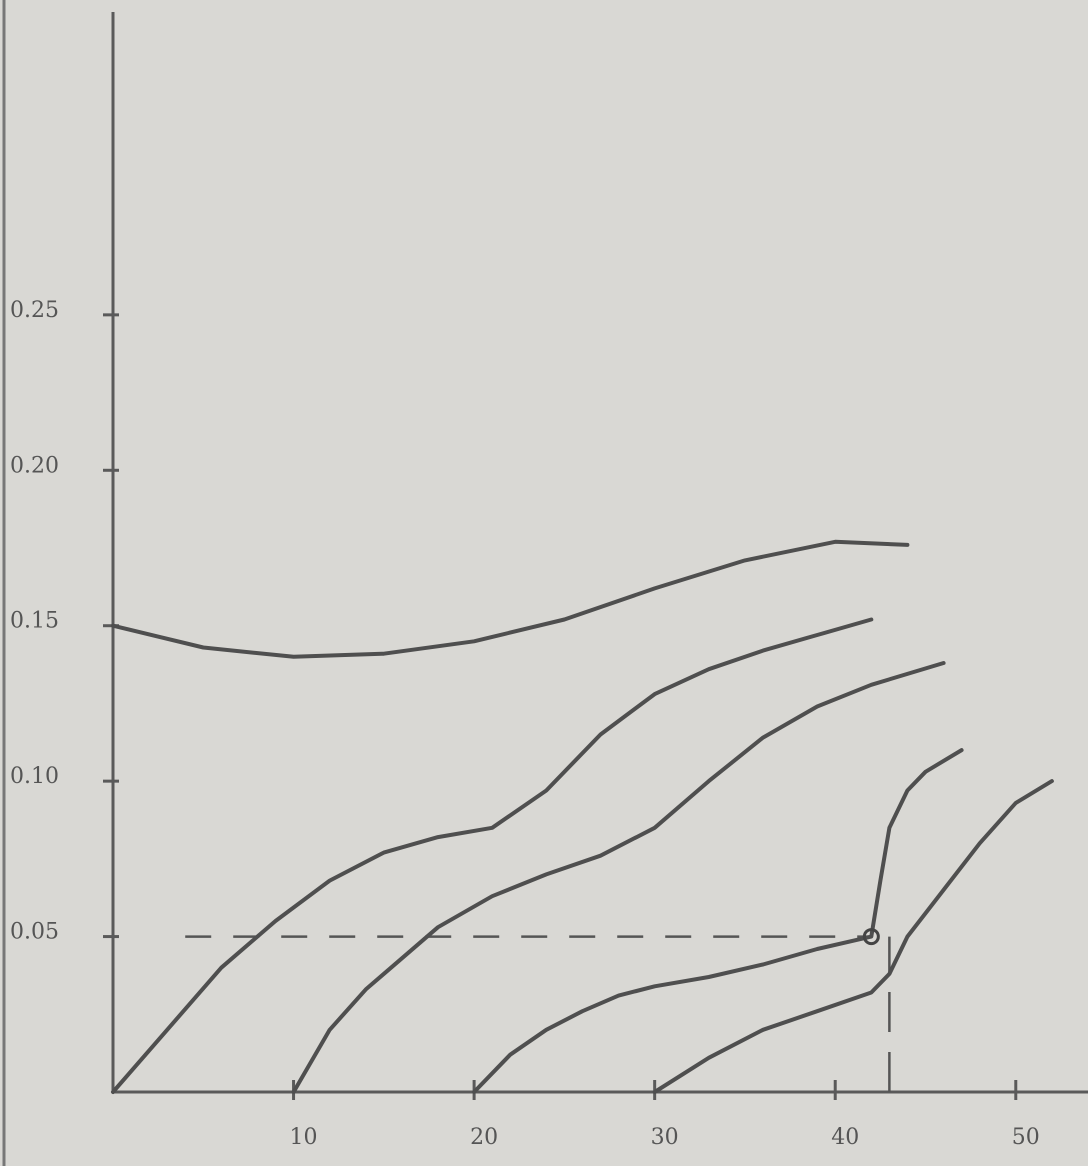 The image size is (1088, 1166). I want to click on x-tick-label: 10, so click(304, 1137).